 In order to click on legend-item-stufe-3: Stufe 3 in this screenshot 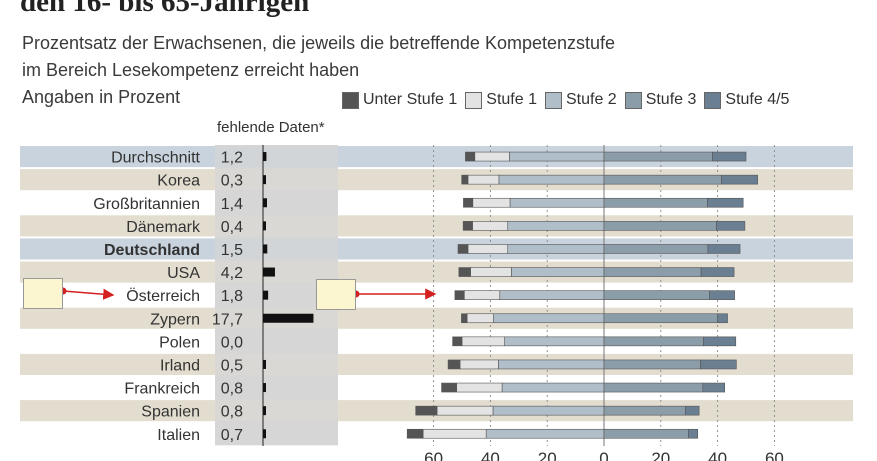, I will do `click(660, 100)`.